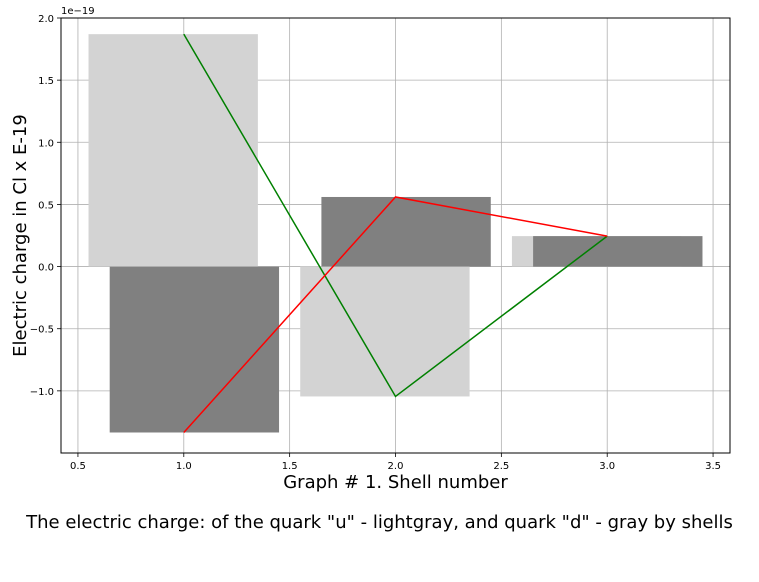 Image resolution: width=759 pixels, height=582 pixels. Describe the element at coordinates (46, 81) in the screenshot. I see `y-tick-label: 1.5` at that location.